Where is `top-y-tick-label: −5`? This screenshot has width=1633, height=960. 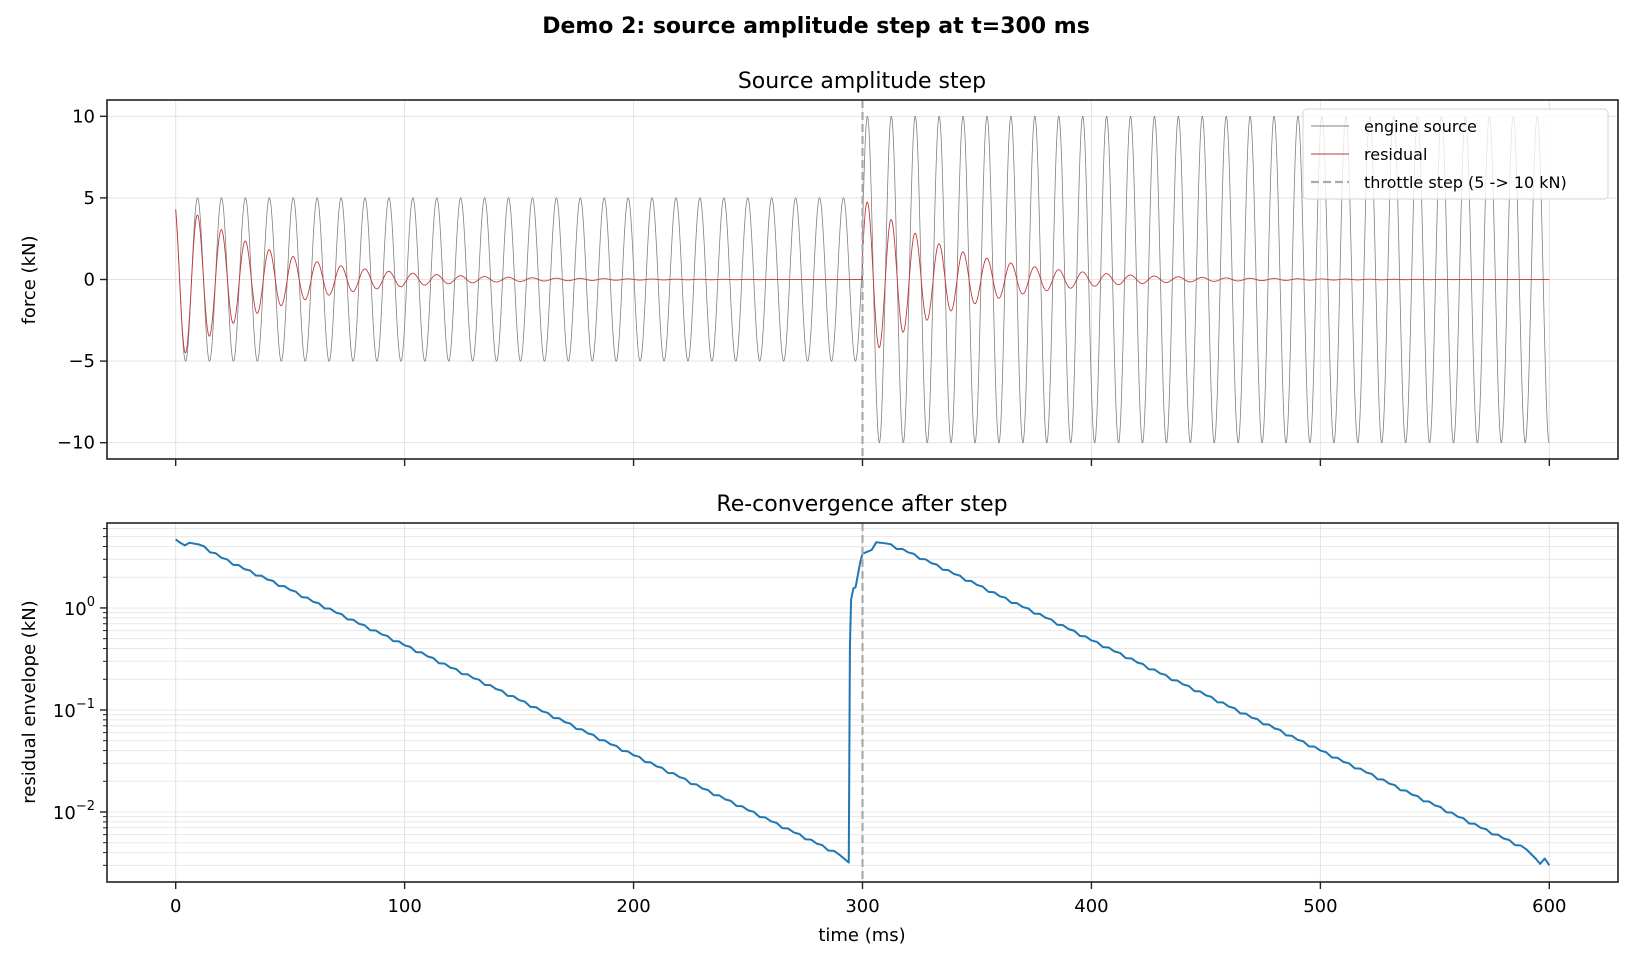
top-y-tick-label: −5 is located at coordinates (81, 361).